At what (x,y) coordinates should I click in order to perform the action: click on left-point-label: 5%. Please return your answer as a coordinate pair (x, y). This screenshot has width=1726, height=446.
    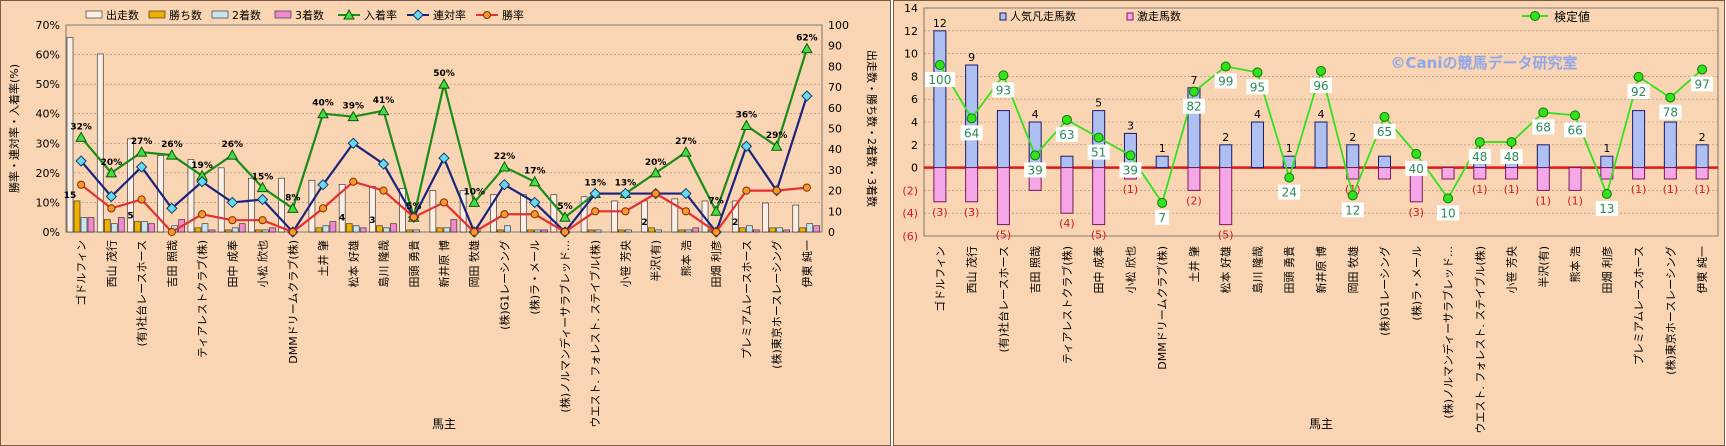
    Looking at the image, I should click on (564, 207).